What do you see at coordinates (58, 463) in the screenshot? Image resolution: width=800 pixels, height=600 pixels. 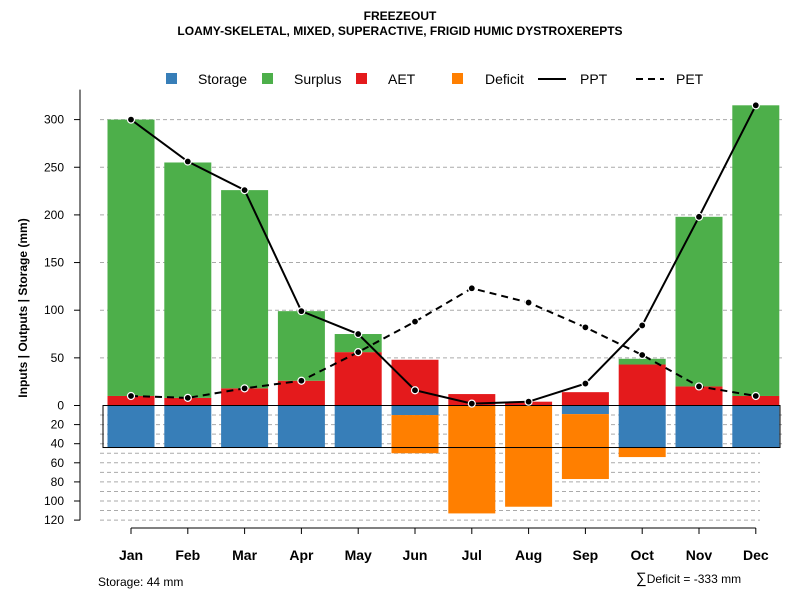 I see `y-tick-label: 60` at bounding box center [58, 463].